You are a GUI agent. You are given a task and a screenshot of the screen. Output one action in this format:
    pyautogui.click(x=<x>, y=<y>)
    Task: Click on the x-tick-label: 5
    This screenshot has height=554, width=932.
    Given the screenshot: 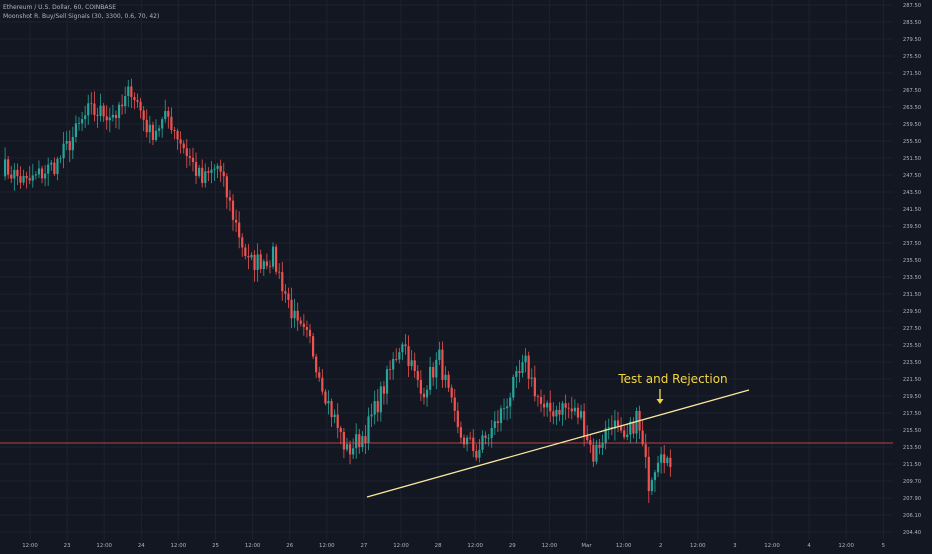 What is the action you would take?
    pyautogui.click(x=883, y=546)
    